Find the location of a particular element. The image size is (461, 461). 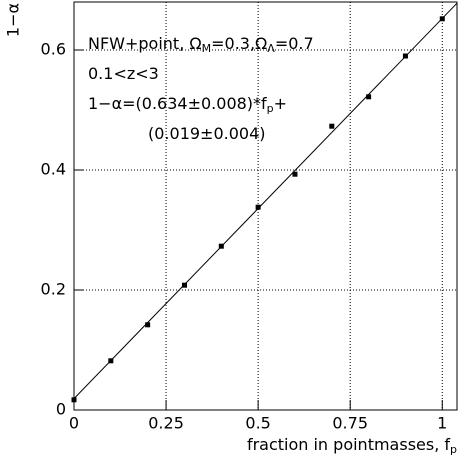

x-tick-label: 0.5 is located at coordinates (257, 423).